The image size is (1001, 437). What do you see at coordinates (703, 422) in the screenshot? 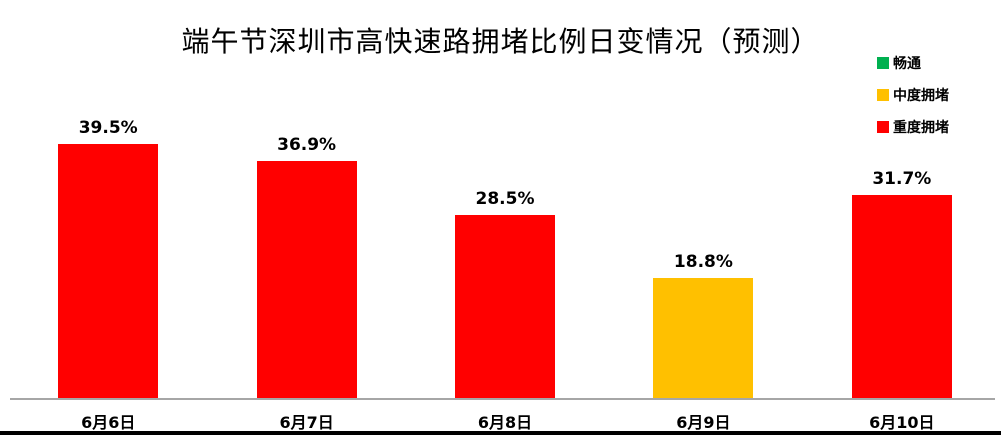
I see `x-axis-label: 6月9日` at bounding box center [703, 422].